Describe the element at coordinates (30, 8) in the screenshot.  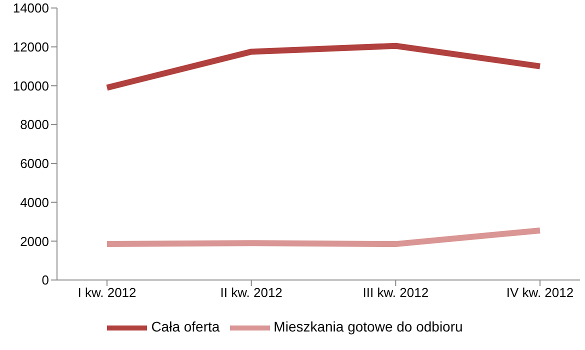
I see `y-tick-label: 14000` at that location.